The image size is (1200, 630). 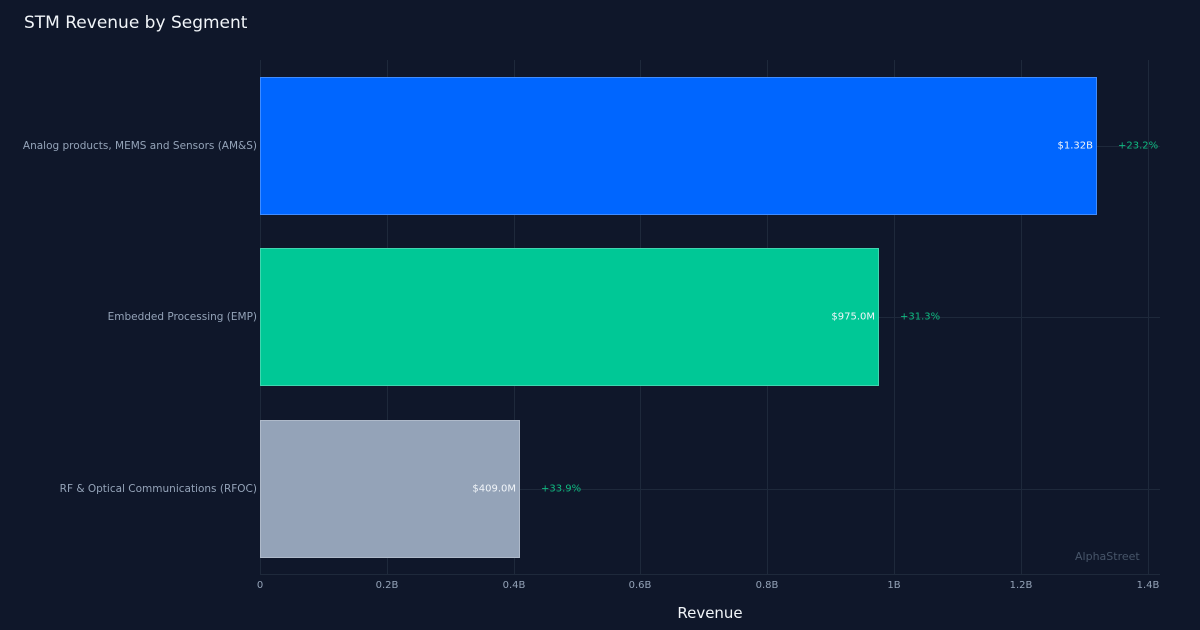 What do you see at coordinates (182, 317) in the screenshot?
I see `y-tick-label: Embedded Processing (EMP)` at bounding box center [182, 317].